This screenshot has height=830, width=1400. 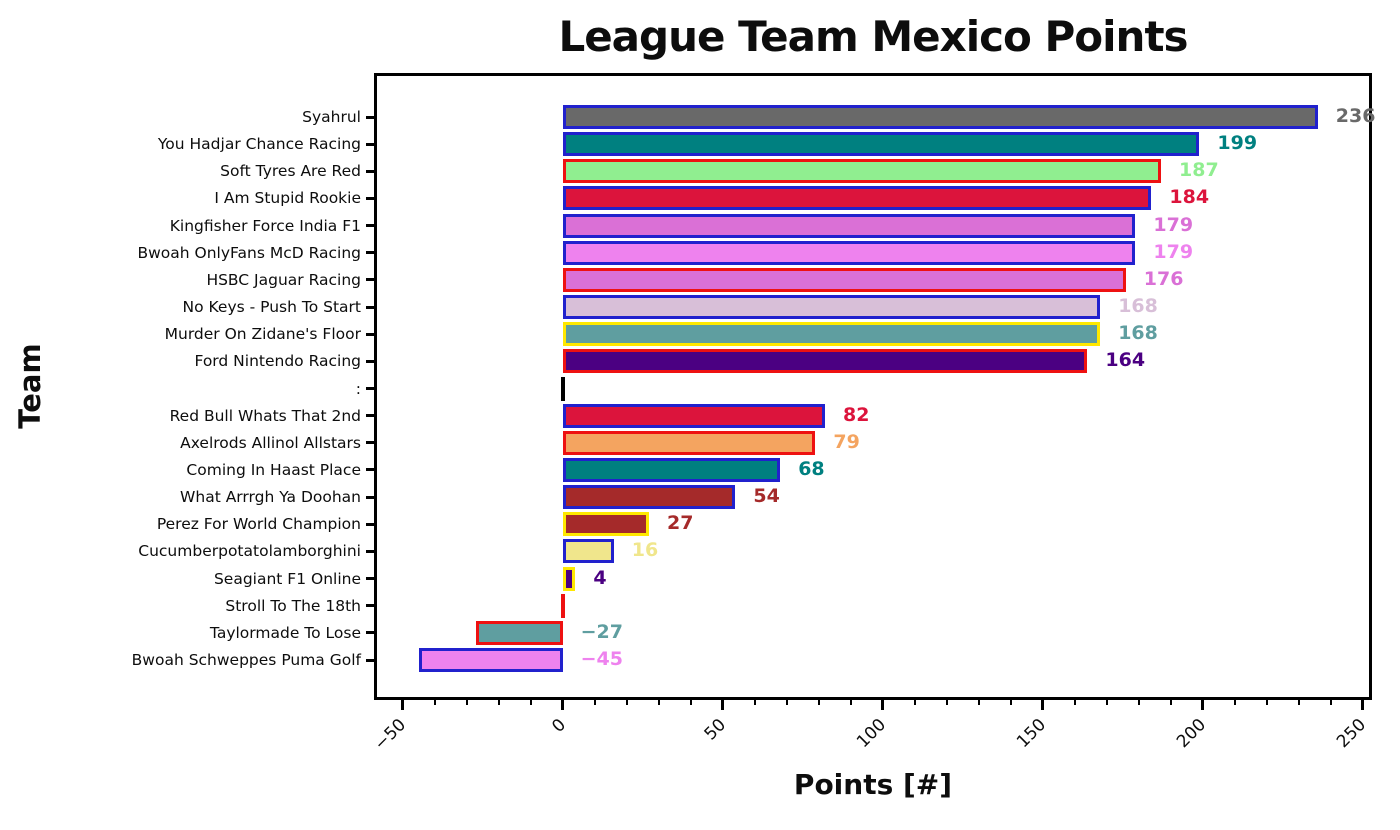 What do you see at coordinates (1237, 143) in the screenshot?
I see `value-label: 199` at bounding box center [1237, 143].